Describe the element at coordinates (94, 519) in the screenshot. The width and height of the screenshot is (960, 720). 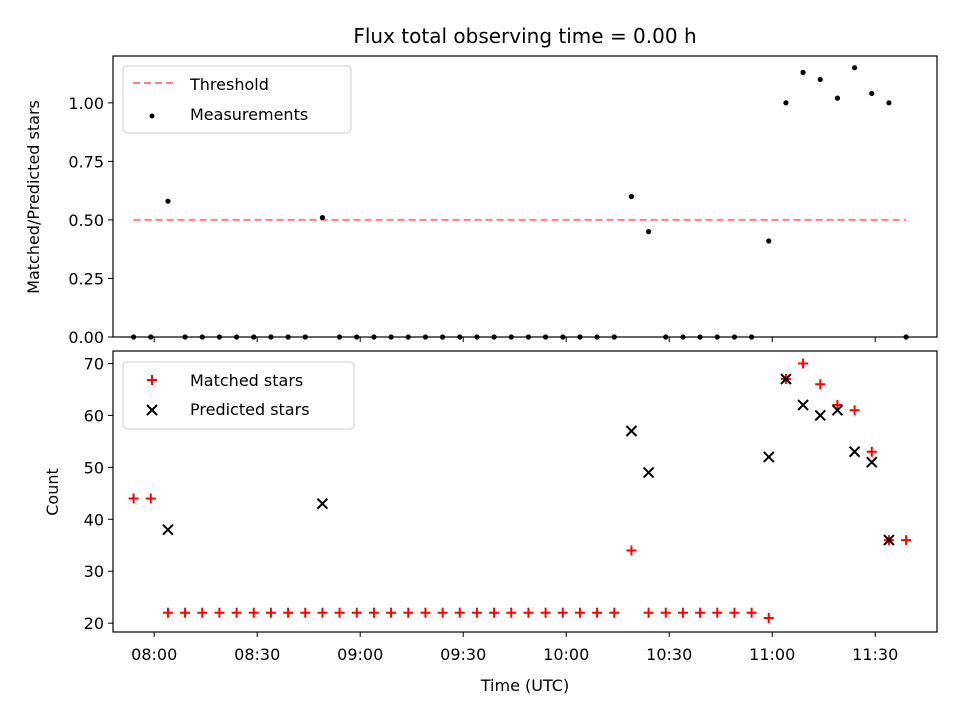
I see `y-tick-label: 40` at that location.